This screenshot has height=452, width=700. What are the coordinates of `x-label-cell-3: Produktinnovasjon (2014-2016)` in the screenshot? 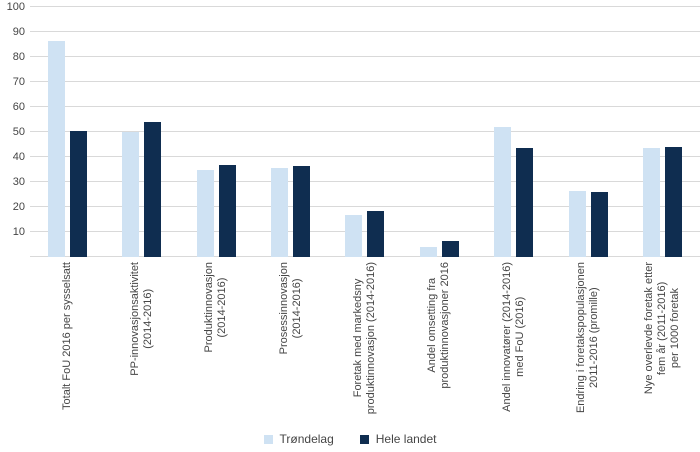 It's located at (216, 345).